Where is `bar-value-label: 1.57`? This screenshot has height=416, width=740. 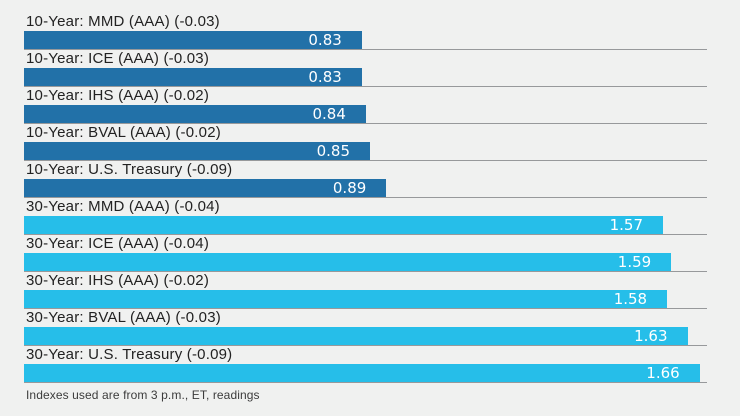
bar-value-label: 1.57 is located at coordinates (626, 225).